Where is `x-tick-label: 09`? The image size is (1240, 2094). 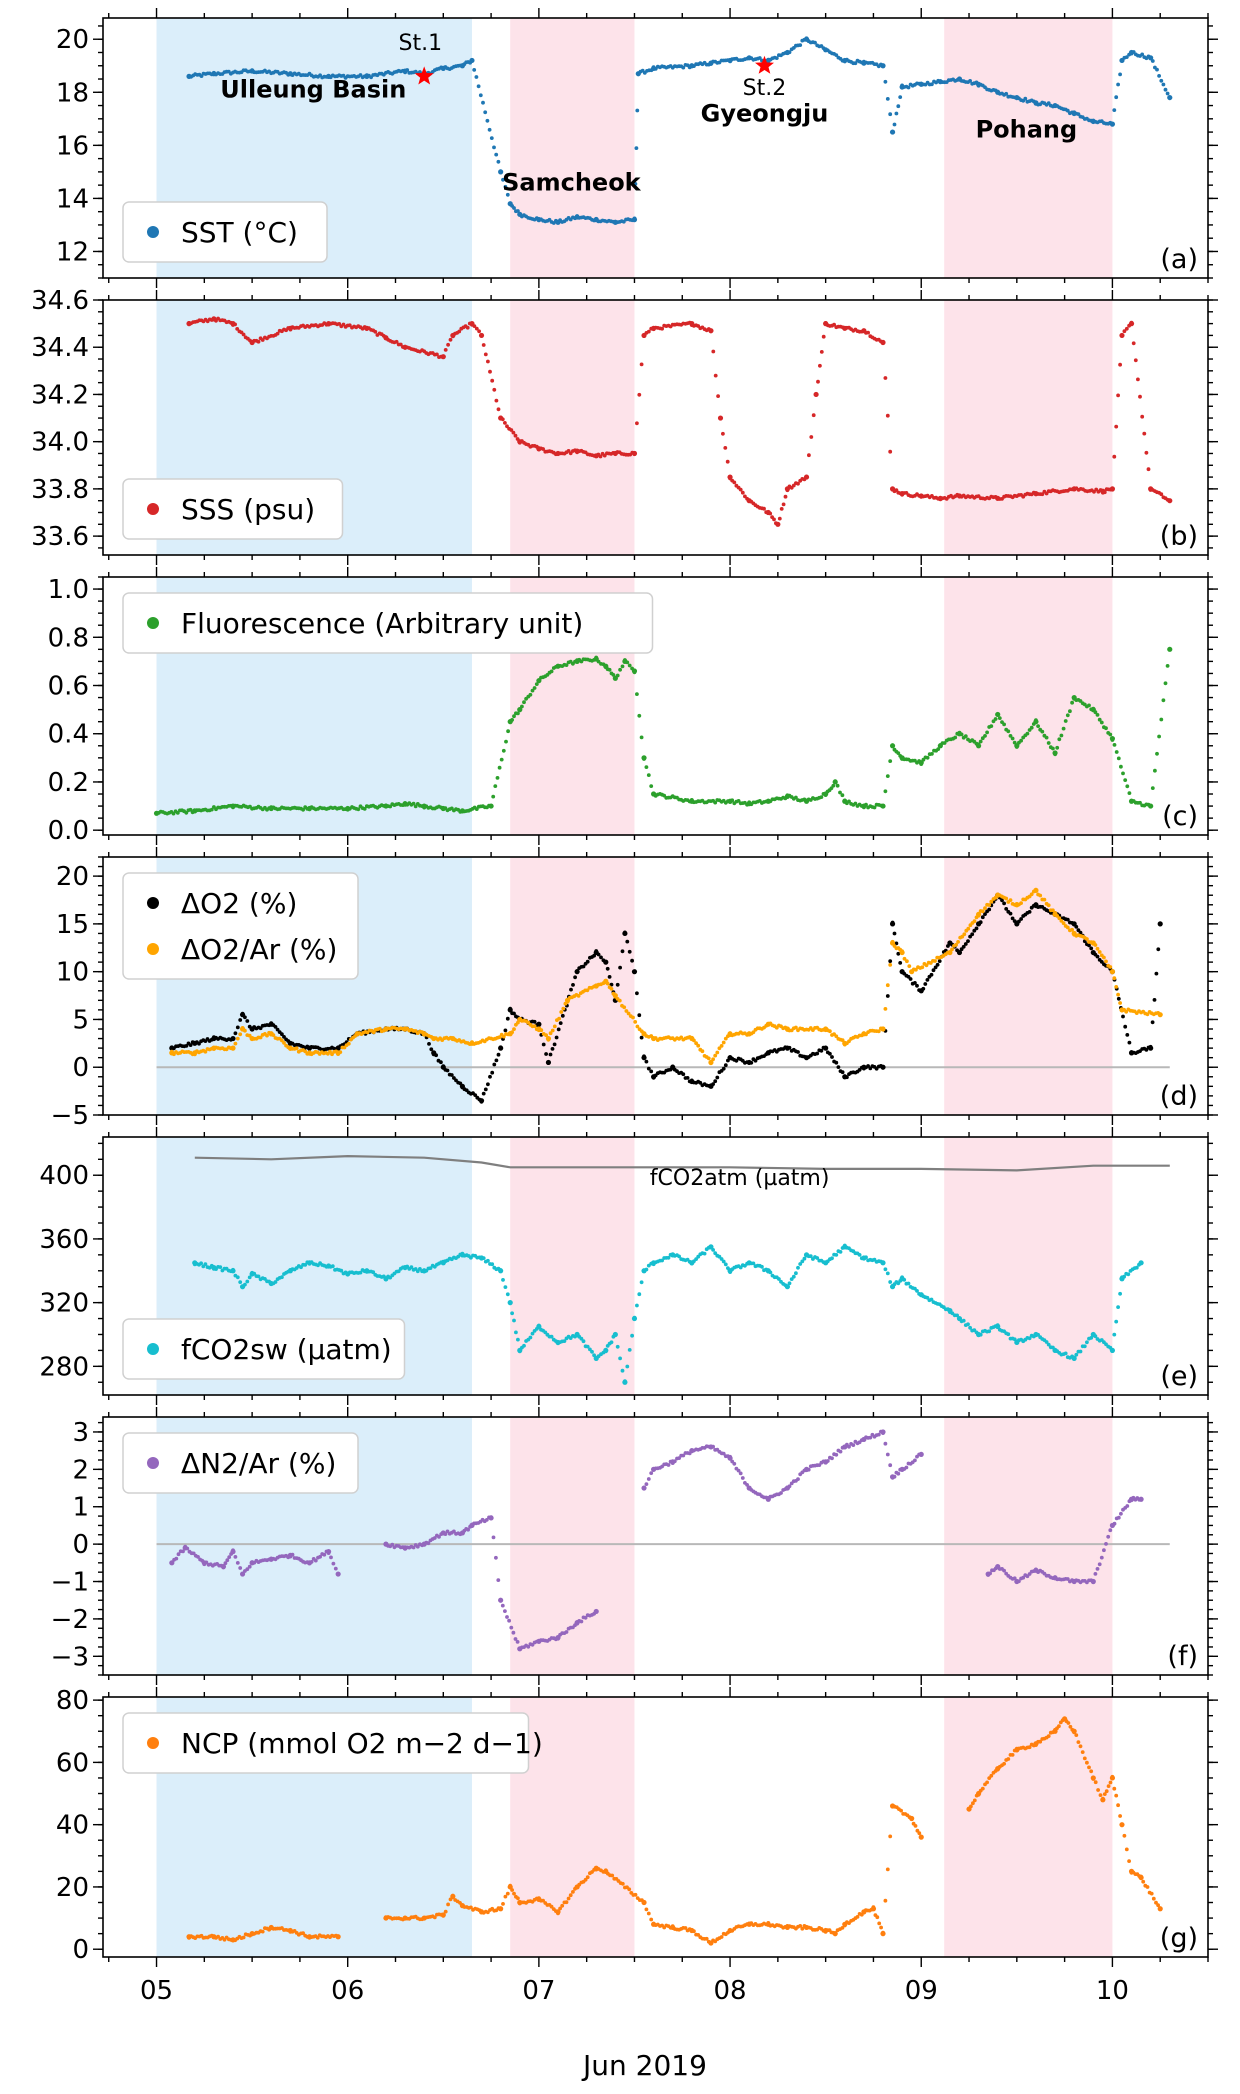
x-tick-label: 09 is located at coordinates (921, 1991).